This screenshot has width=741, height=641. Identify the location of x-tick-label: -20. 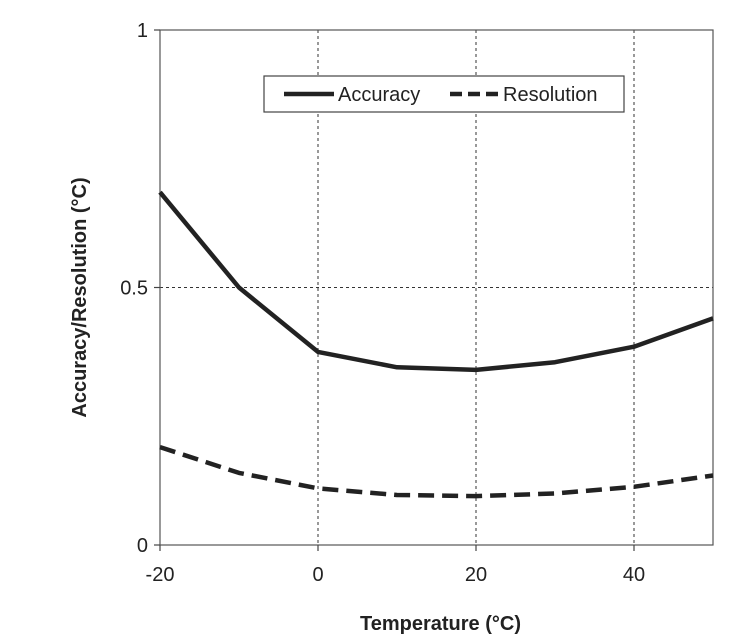
(160, 575).